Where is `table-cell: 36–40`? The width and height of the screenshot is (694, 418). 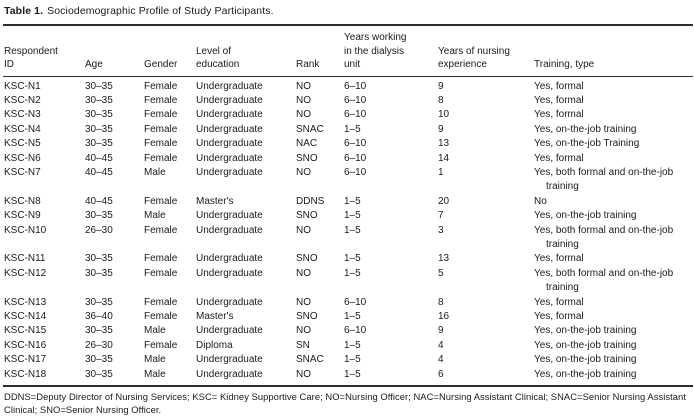 table-cell: 36–40 is located at coordinates (99, 316).